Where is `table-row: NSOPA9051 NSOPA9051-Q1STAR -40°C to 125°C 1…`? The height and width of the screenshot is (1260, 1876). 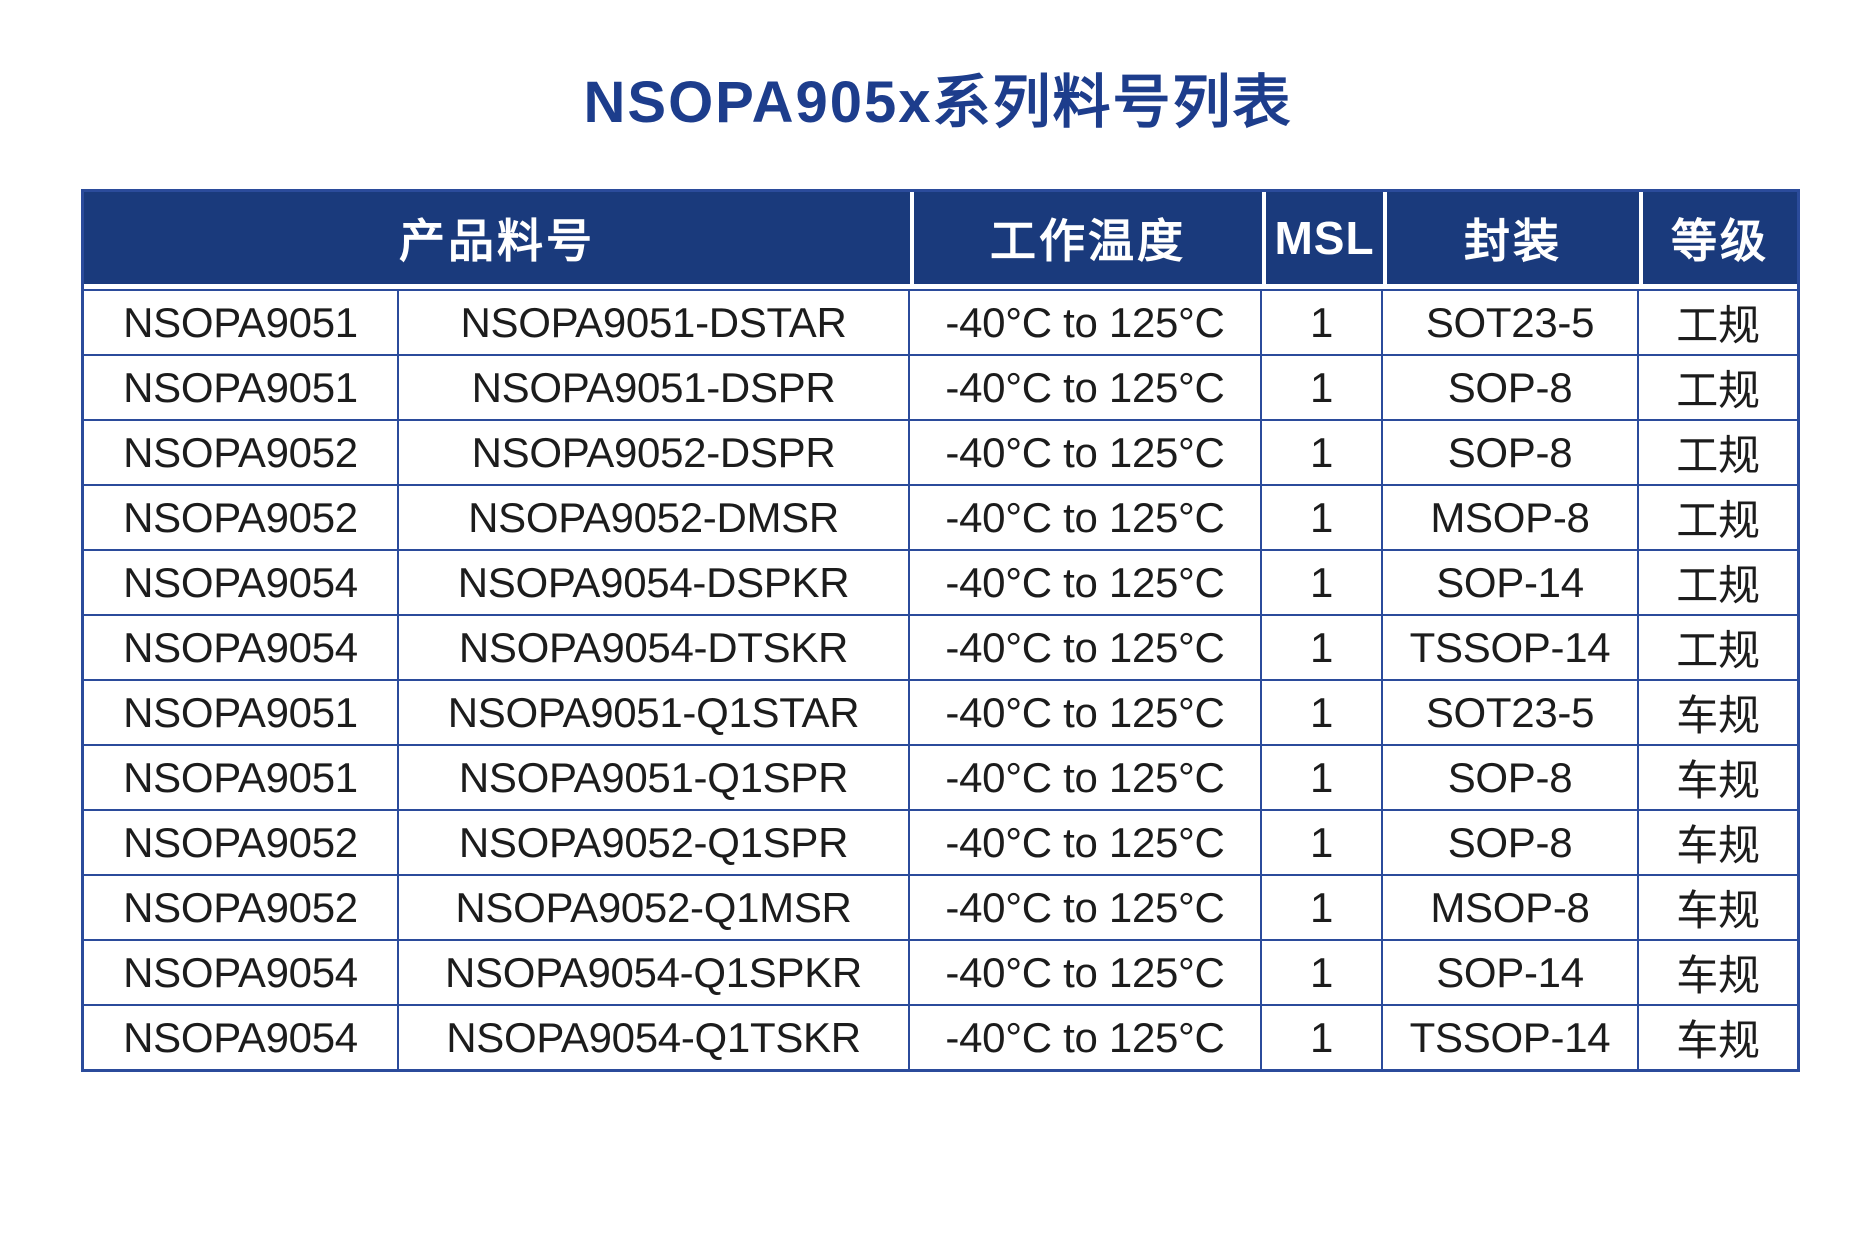 table-row: NSOPA9051 NSOPA9051-Q1STAR -40°C to 125°C 1… is located at coordinates (940, 713).